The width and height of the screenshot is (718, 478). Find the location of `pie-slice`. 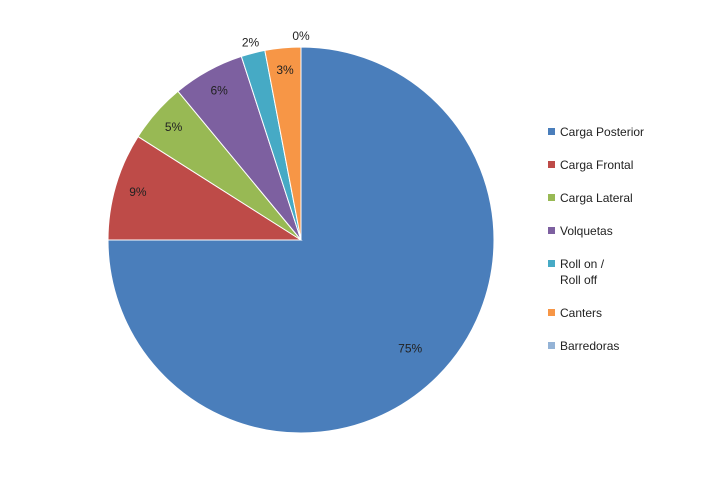

pie-slice is located at coordinates (205, 188).